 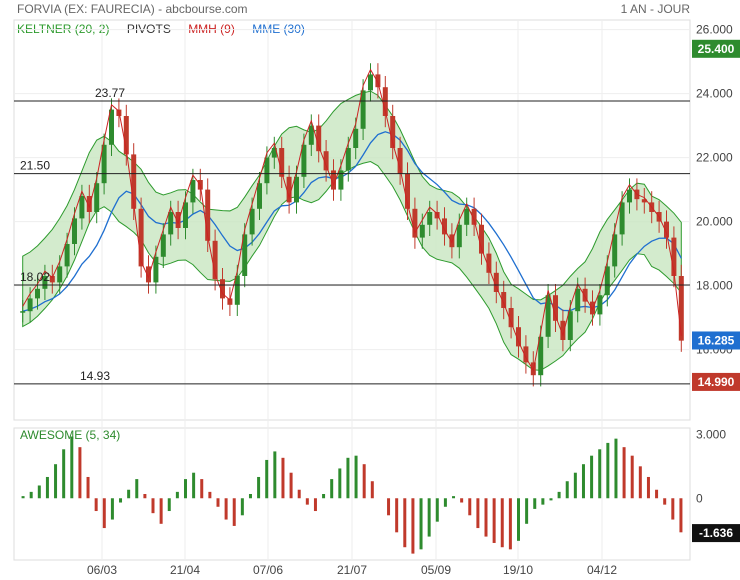 I want to click on pivot-label: 14.93, so click(x=95, y=376).